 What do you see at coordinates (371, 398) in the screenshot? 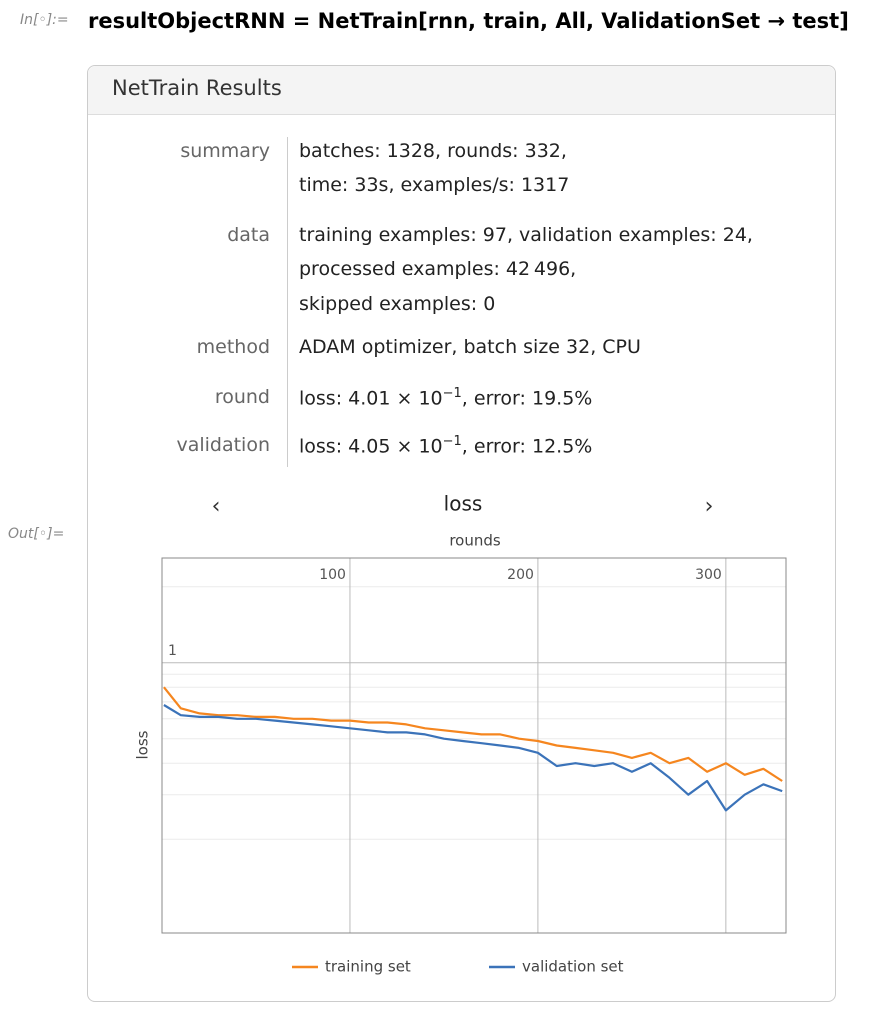
I see `value-text: loss: 4.01 × 10` at bounding box center [371, 398].